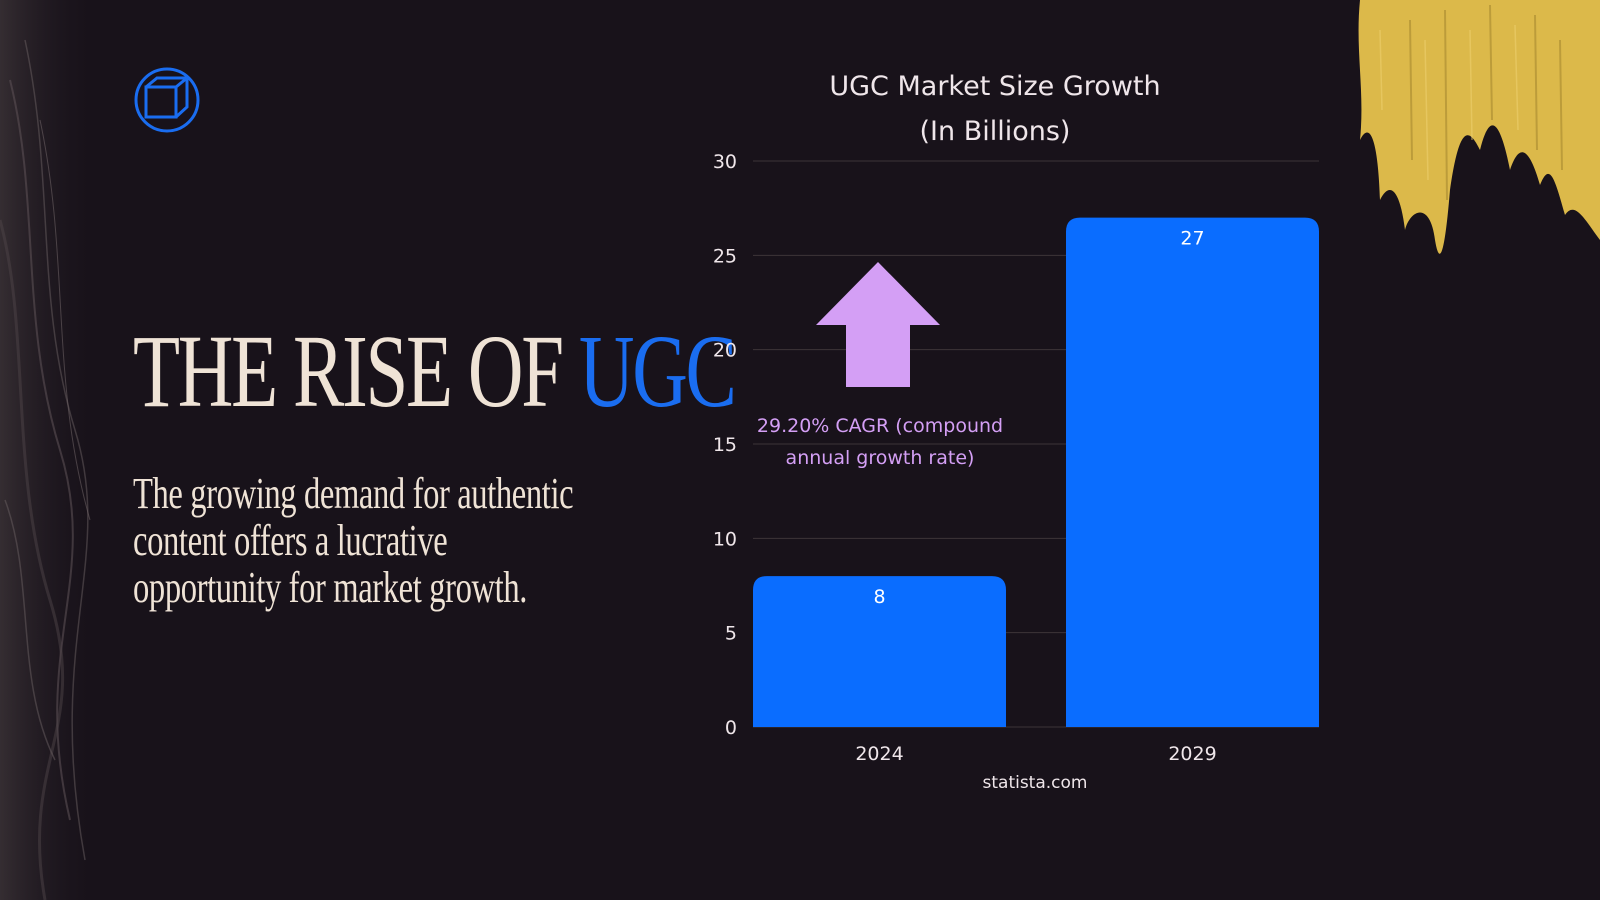 This screenshot has height=900, width=1600. I want to click on subtitle-line: opportunity for market growth., so click(330, 587).